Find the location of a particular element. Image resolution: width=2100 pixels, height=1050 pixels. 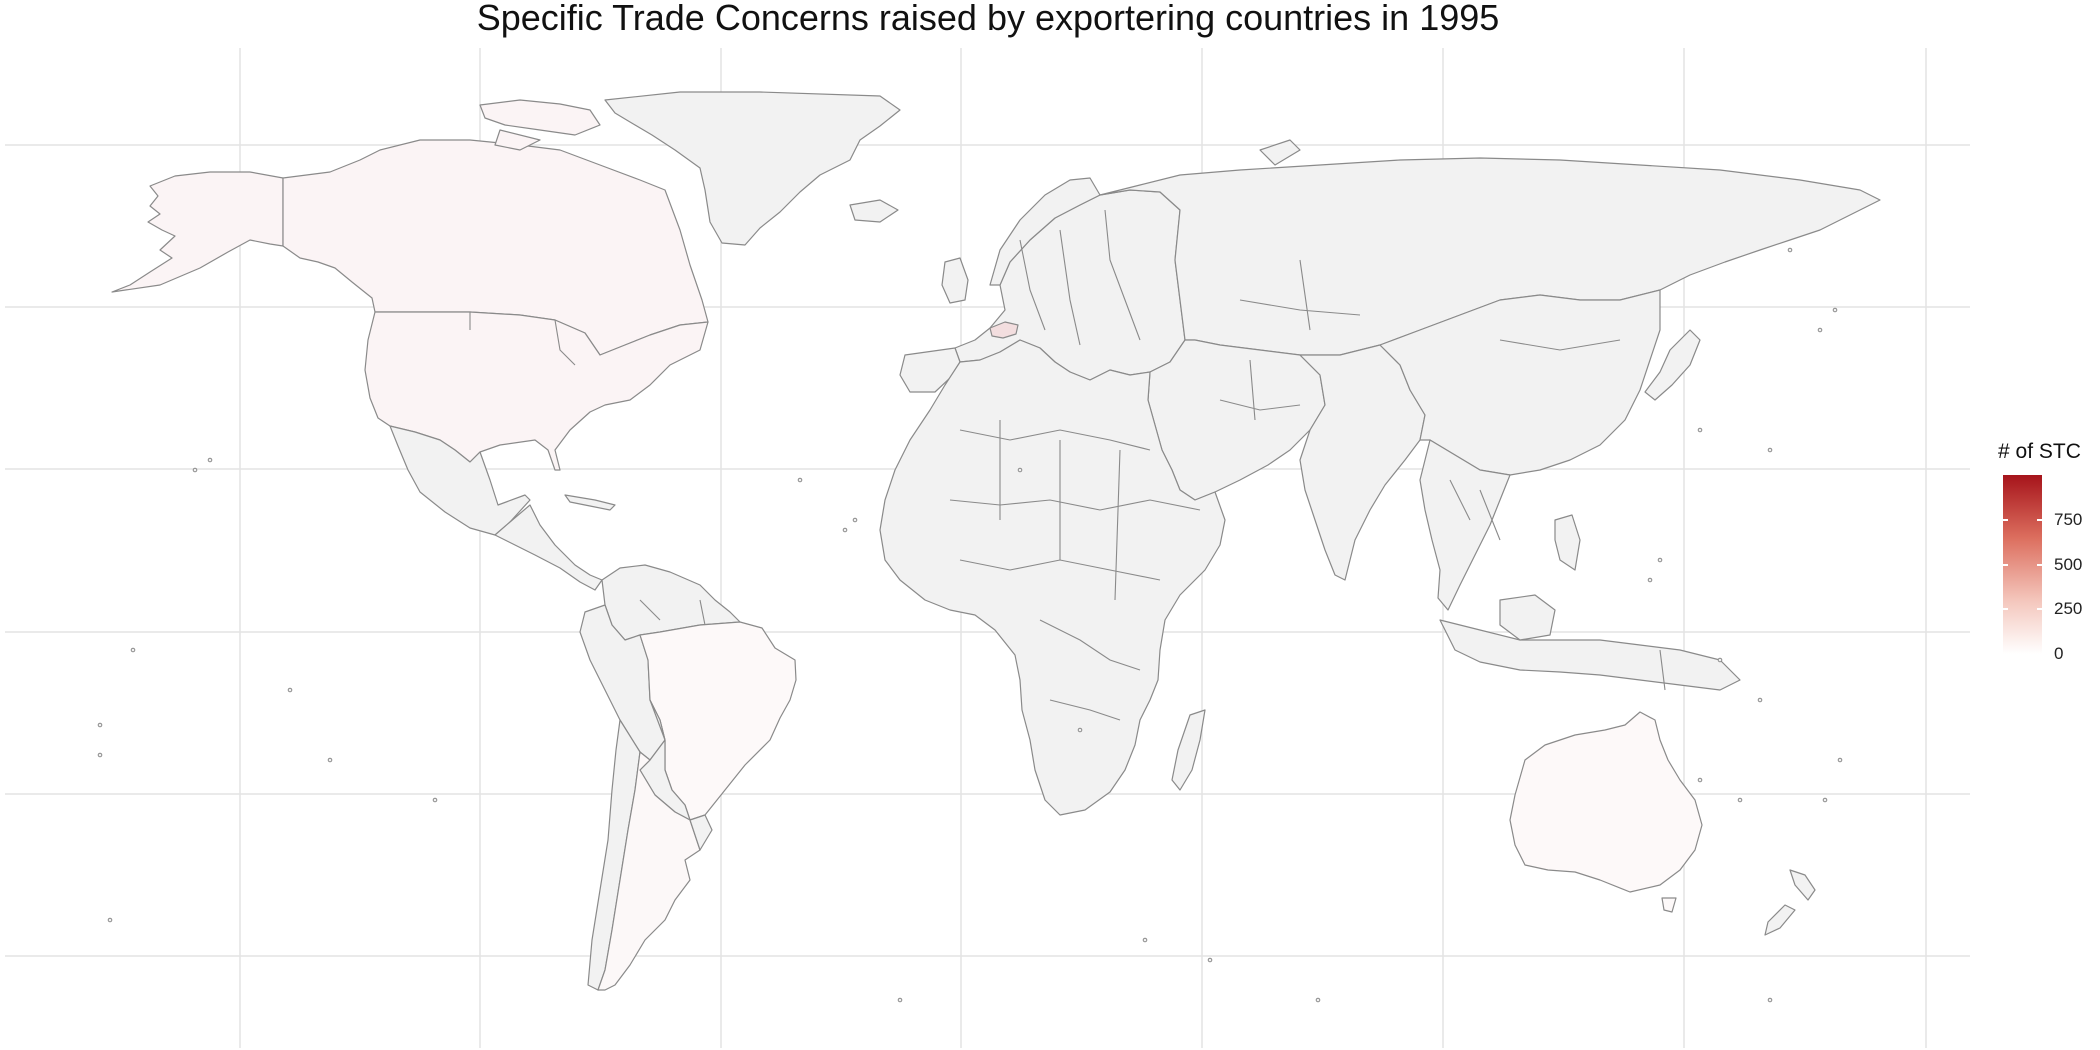

region-uruguay is located at coordinates (701, 832).